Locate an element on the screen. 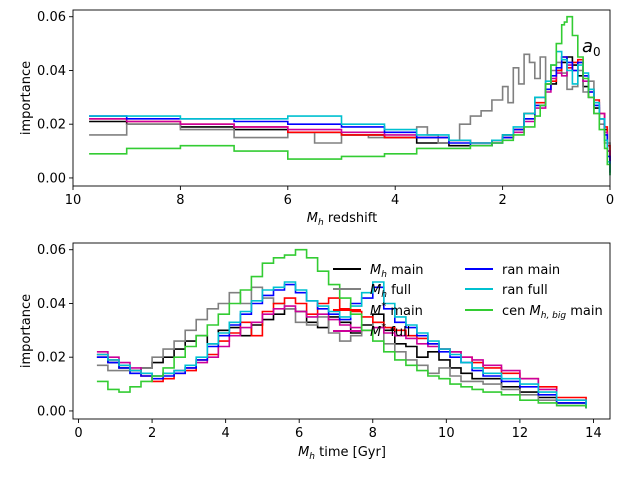  bottom-y-axis-label: importance is located at coordinates (26, 331).